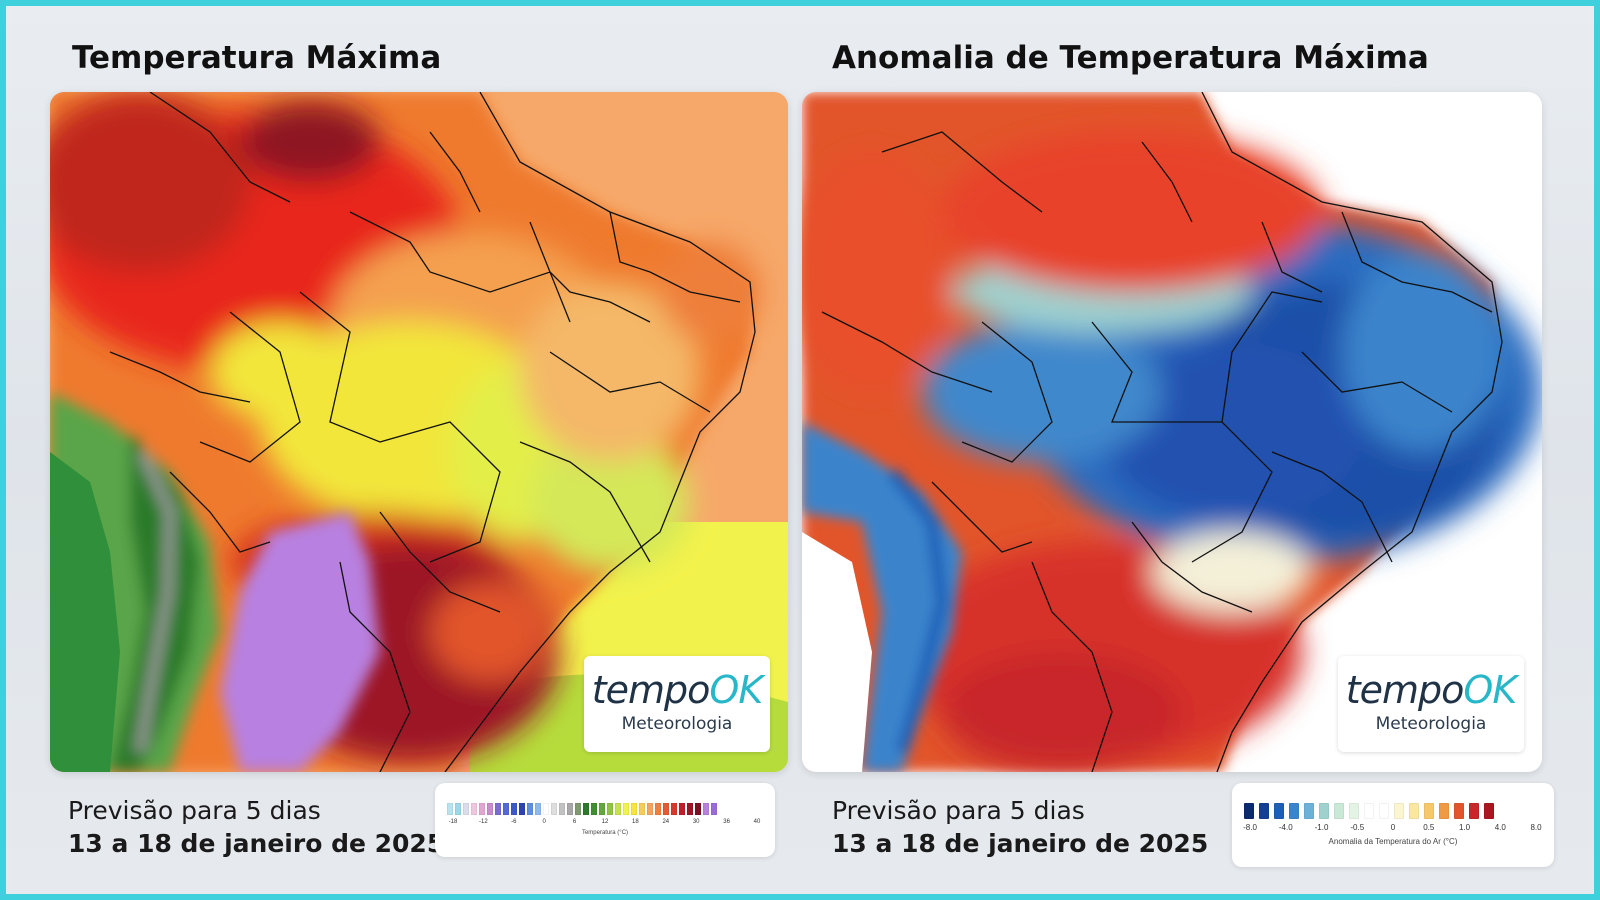 The height and width of the screenshot is (900, 1600). Describe the element at coordinates (574, 822) in the screenshot. I see `legend-tick-label: 6` at that location.